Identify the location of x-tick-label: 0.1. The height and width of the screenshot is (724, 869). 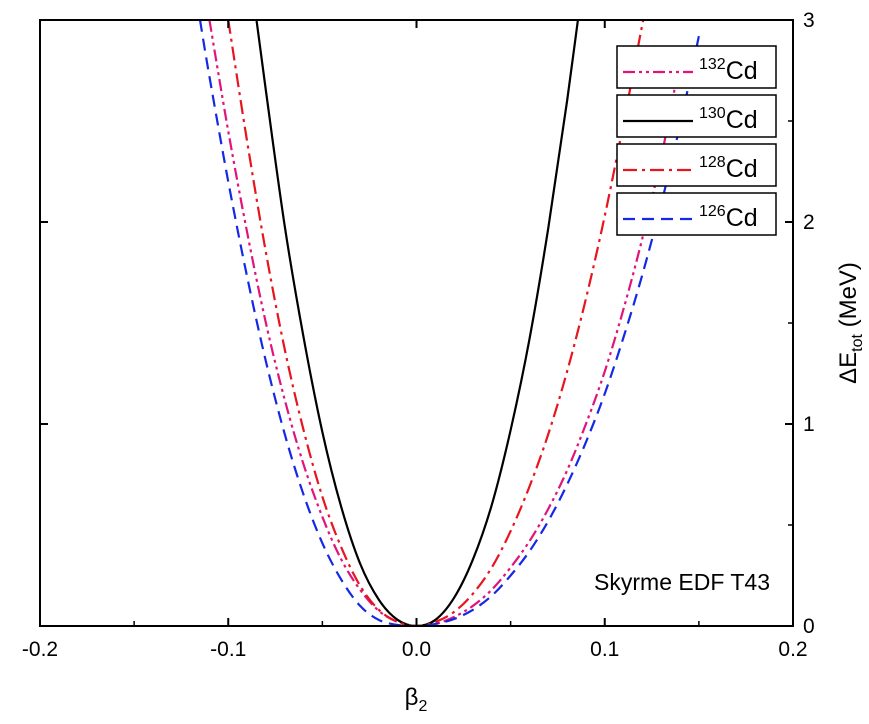
(604, 649).